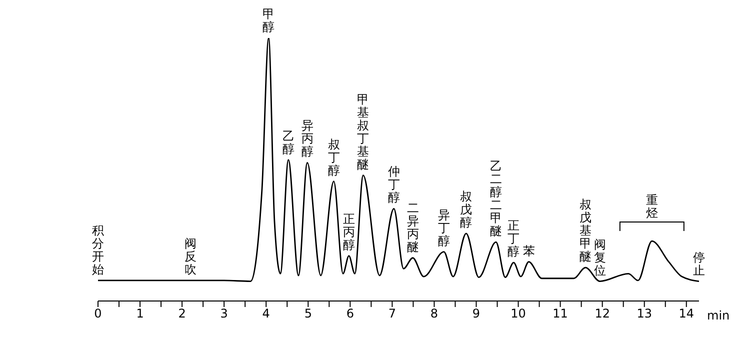 The width and height of the screenshot is (747, 337). What do you see at coordinates (363, 132) in the screenshot?
I see `annotation: 甲基叔丁基醚` at bounding box center [363, 132].